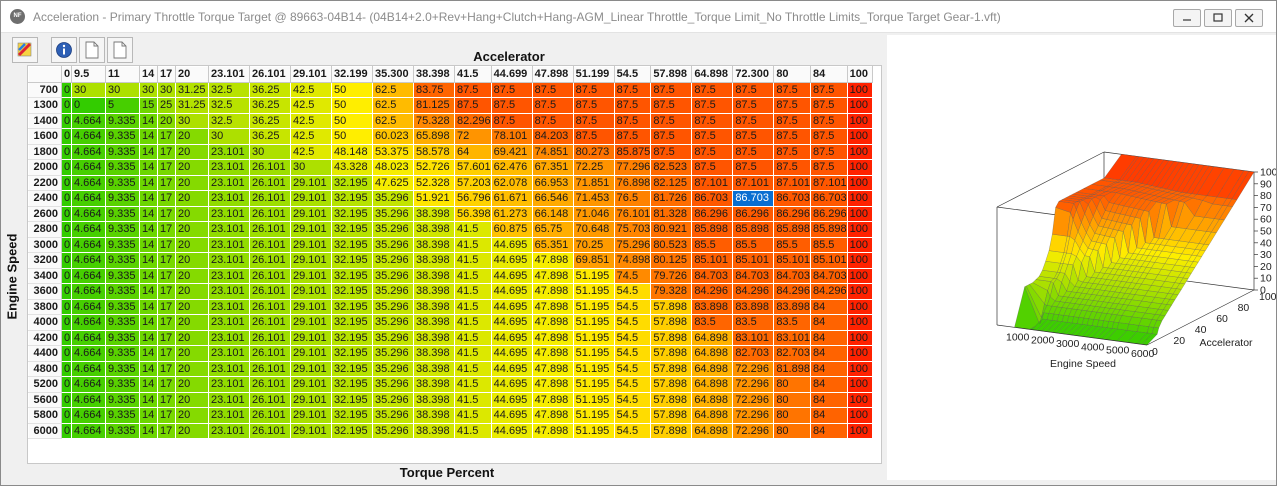 The width and height of the screenshot is (1279, 488). What do you see at coordinates (434, 74) in the screenshot?
I see `column-header: 38.398` at bounding box center [434, 74].